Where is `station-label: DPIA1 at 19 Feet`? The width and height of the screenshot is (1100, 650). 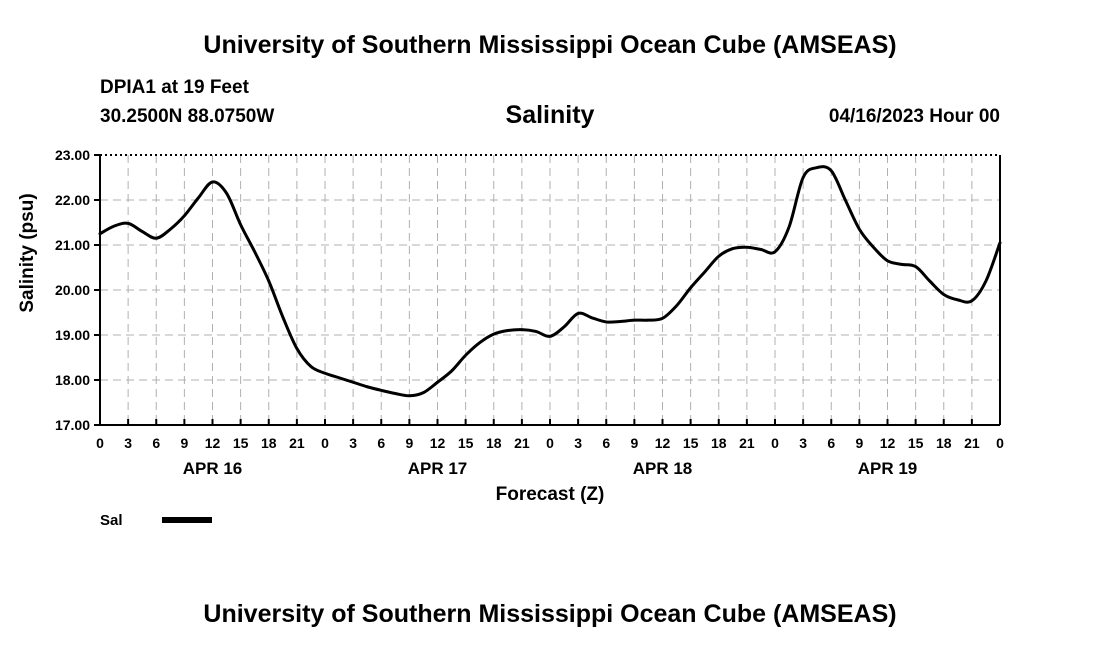
station-label: DPIA1 at 19 Feet is located at coordinates (174, 87).